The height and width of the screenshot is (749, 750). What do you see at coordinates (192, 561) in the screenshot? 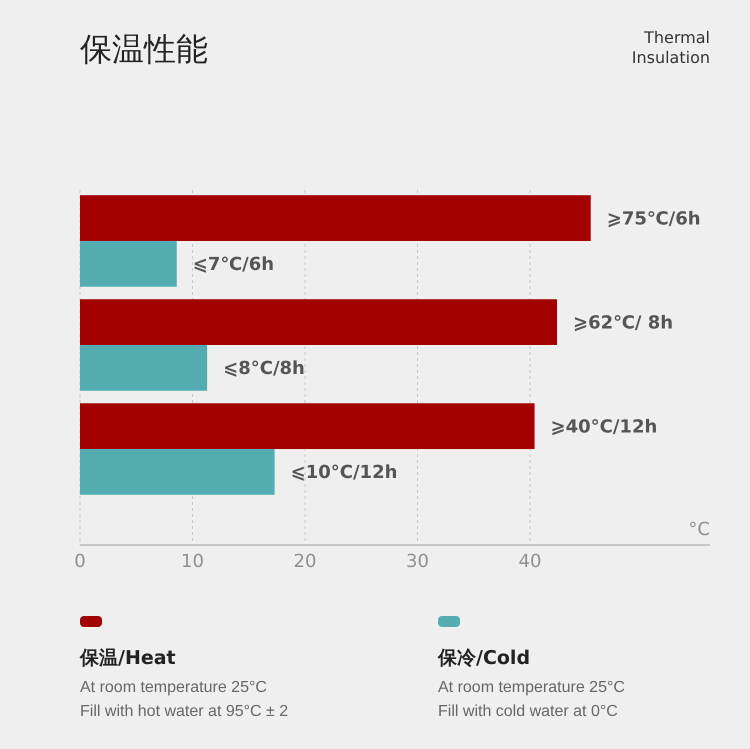
I see `x-tick-label: 10` at bounding box center [192, 561].